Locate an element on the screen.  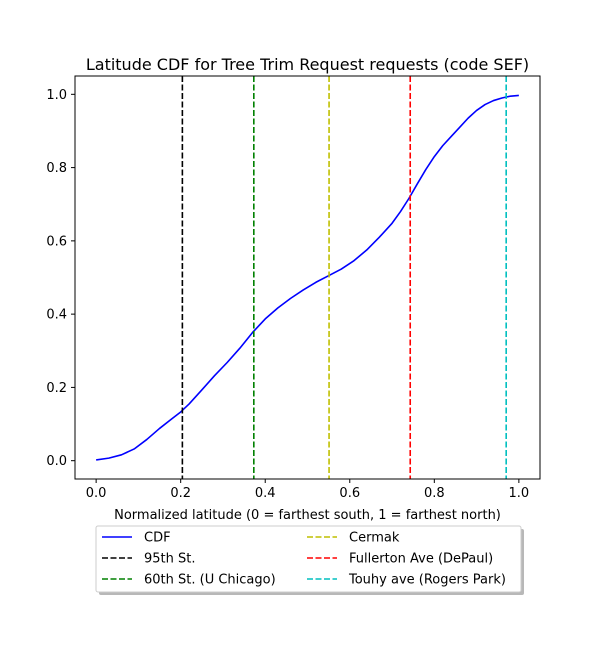
x-tick-label: 0.2 is located at coordinates (180, 493).